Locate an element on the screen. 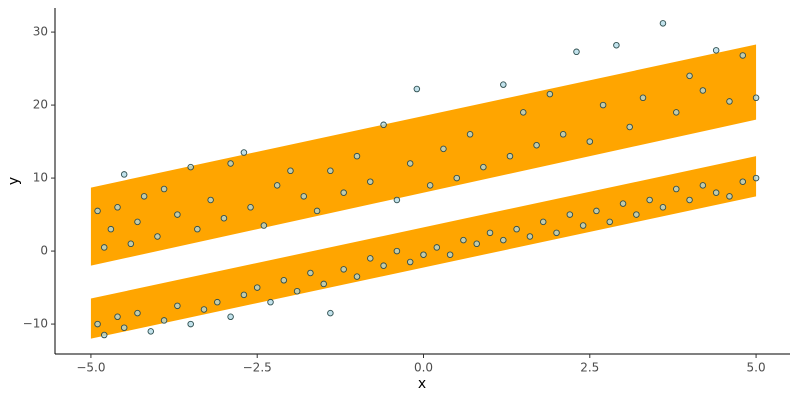 Image resolution: width=800 pixels, height=400 pixels. x-tick-label: 0.0 is located at coordinates (423, 368).